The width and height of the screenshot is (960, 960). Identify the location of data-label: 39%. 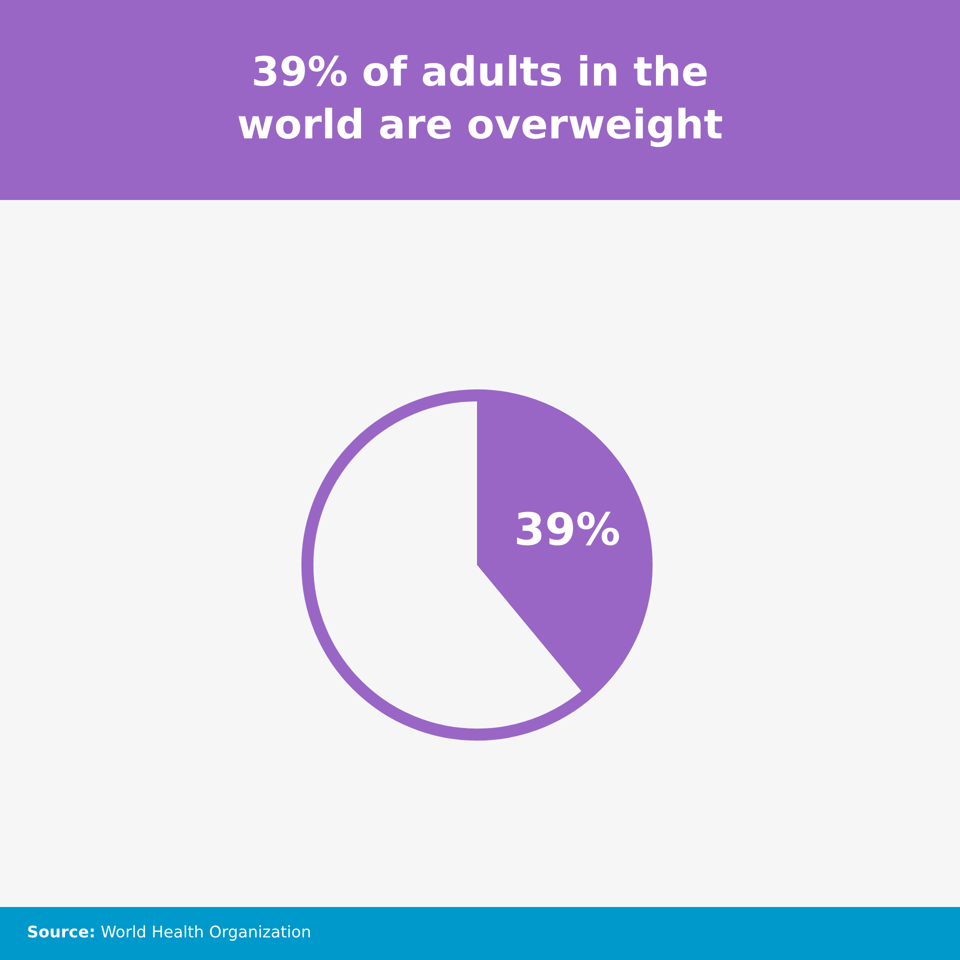
(568, 529).